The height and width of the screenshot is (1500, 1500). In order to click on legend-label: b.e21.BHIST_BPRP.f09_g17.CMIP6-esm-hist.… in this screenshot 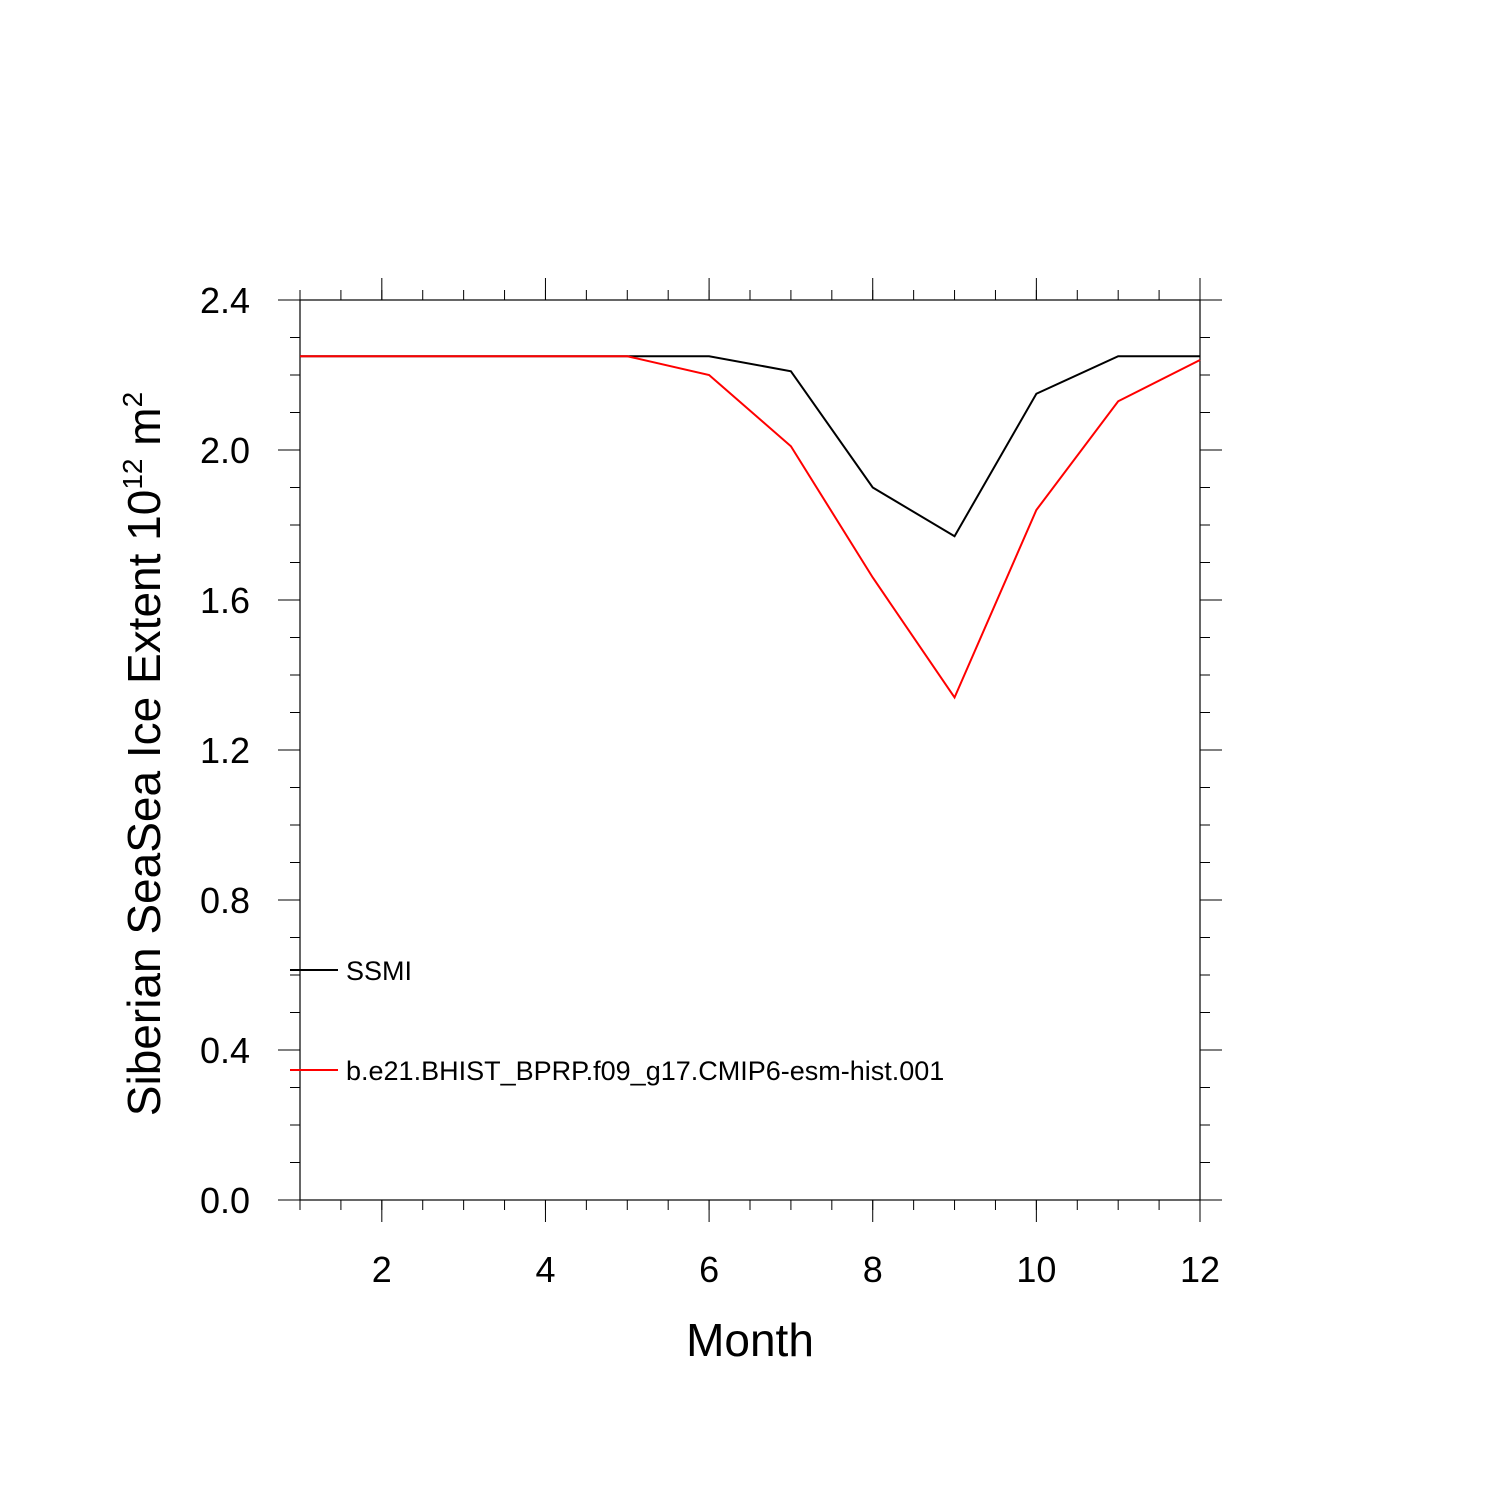, I will do `click(645, 1071)`.